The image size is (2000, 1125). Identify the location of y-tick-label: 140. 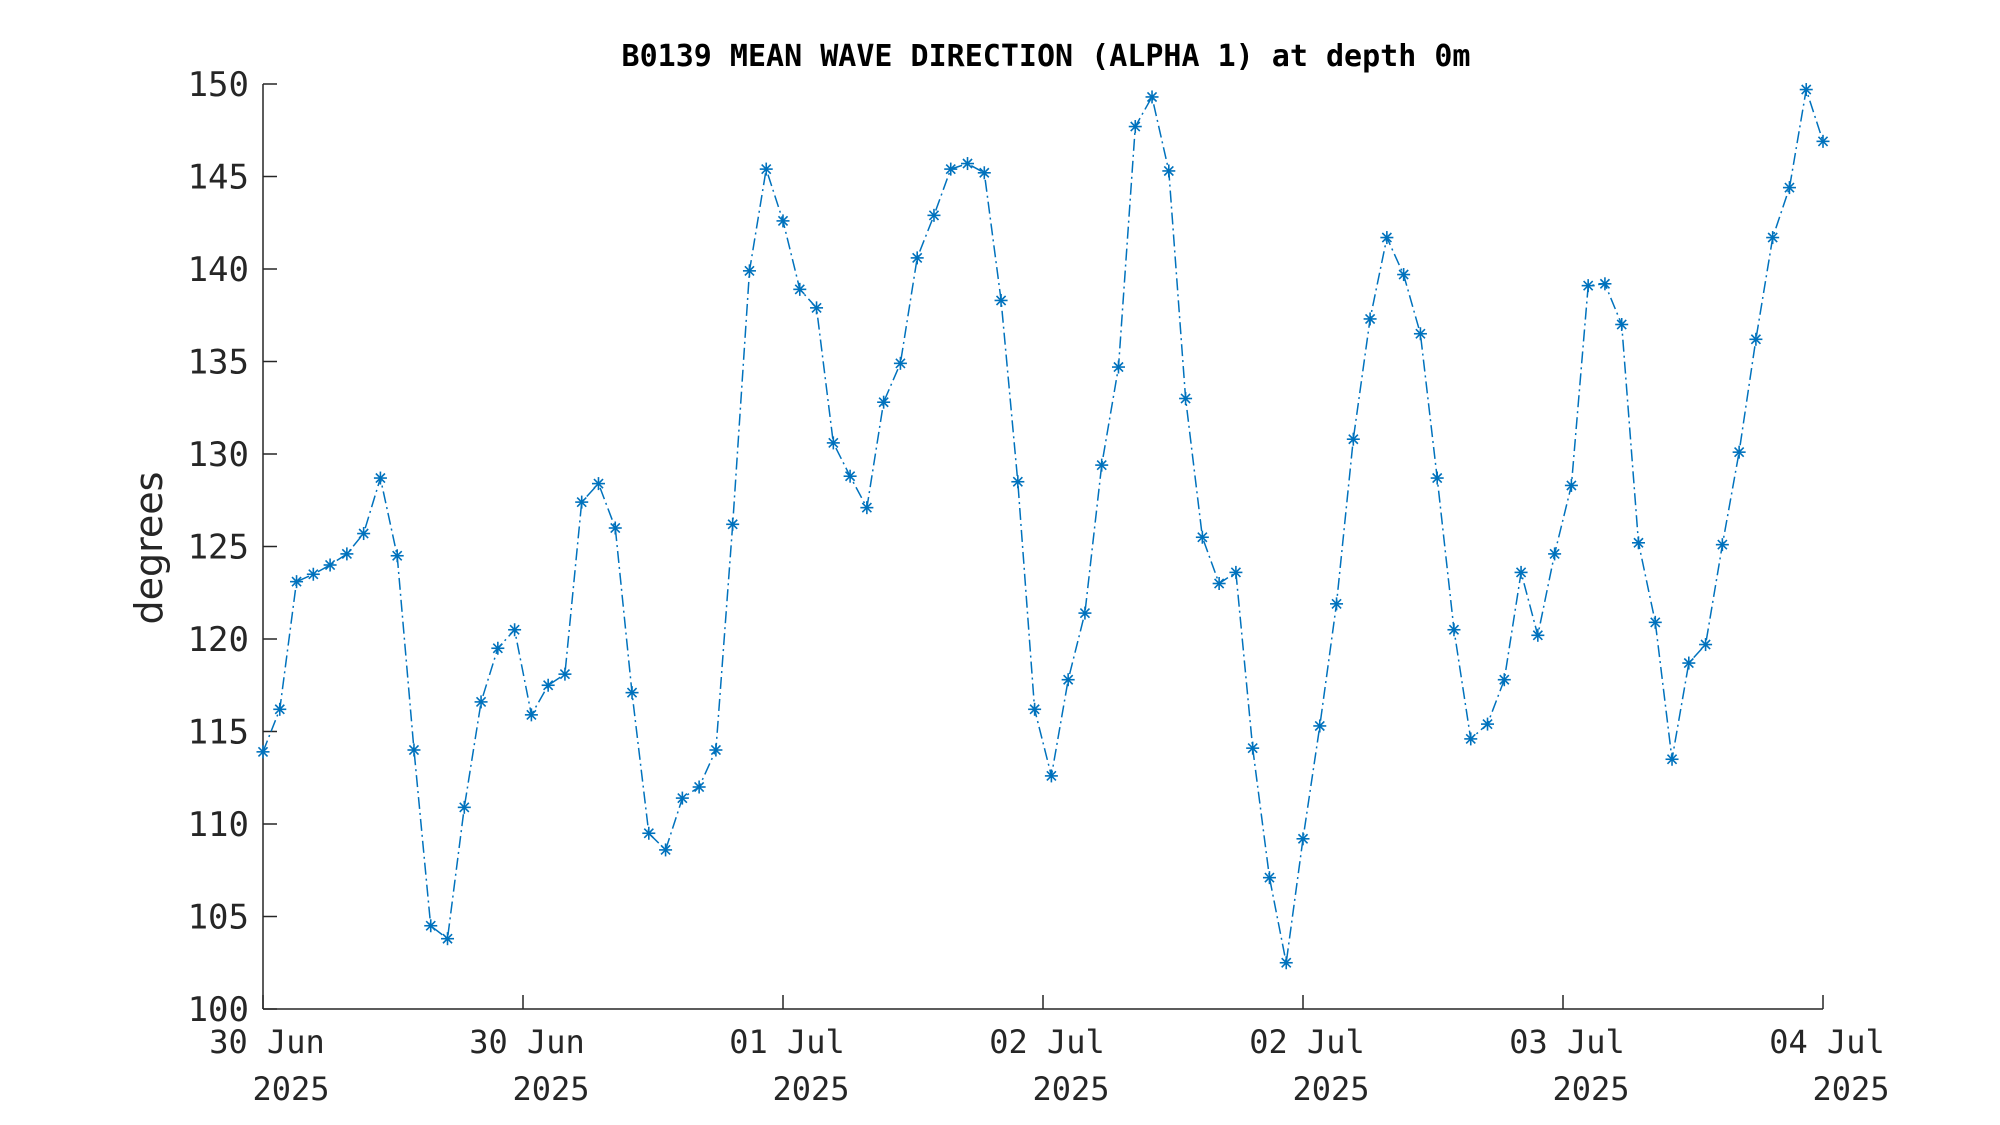
(218, 270).